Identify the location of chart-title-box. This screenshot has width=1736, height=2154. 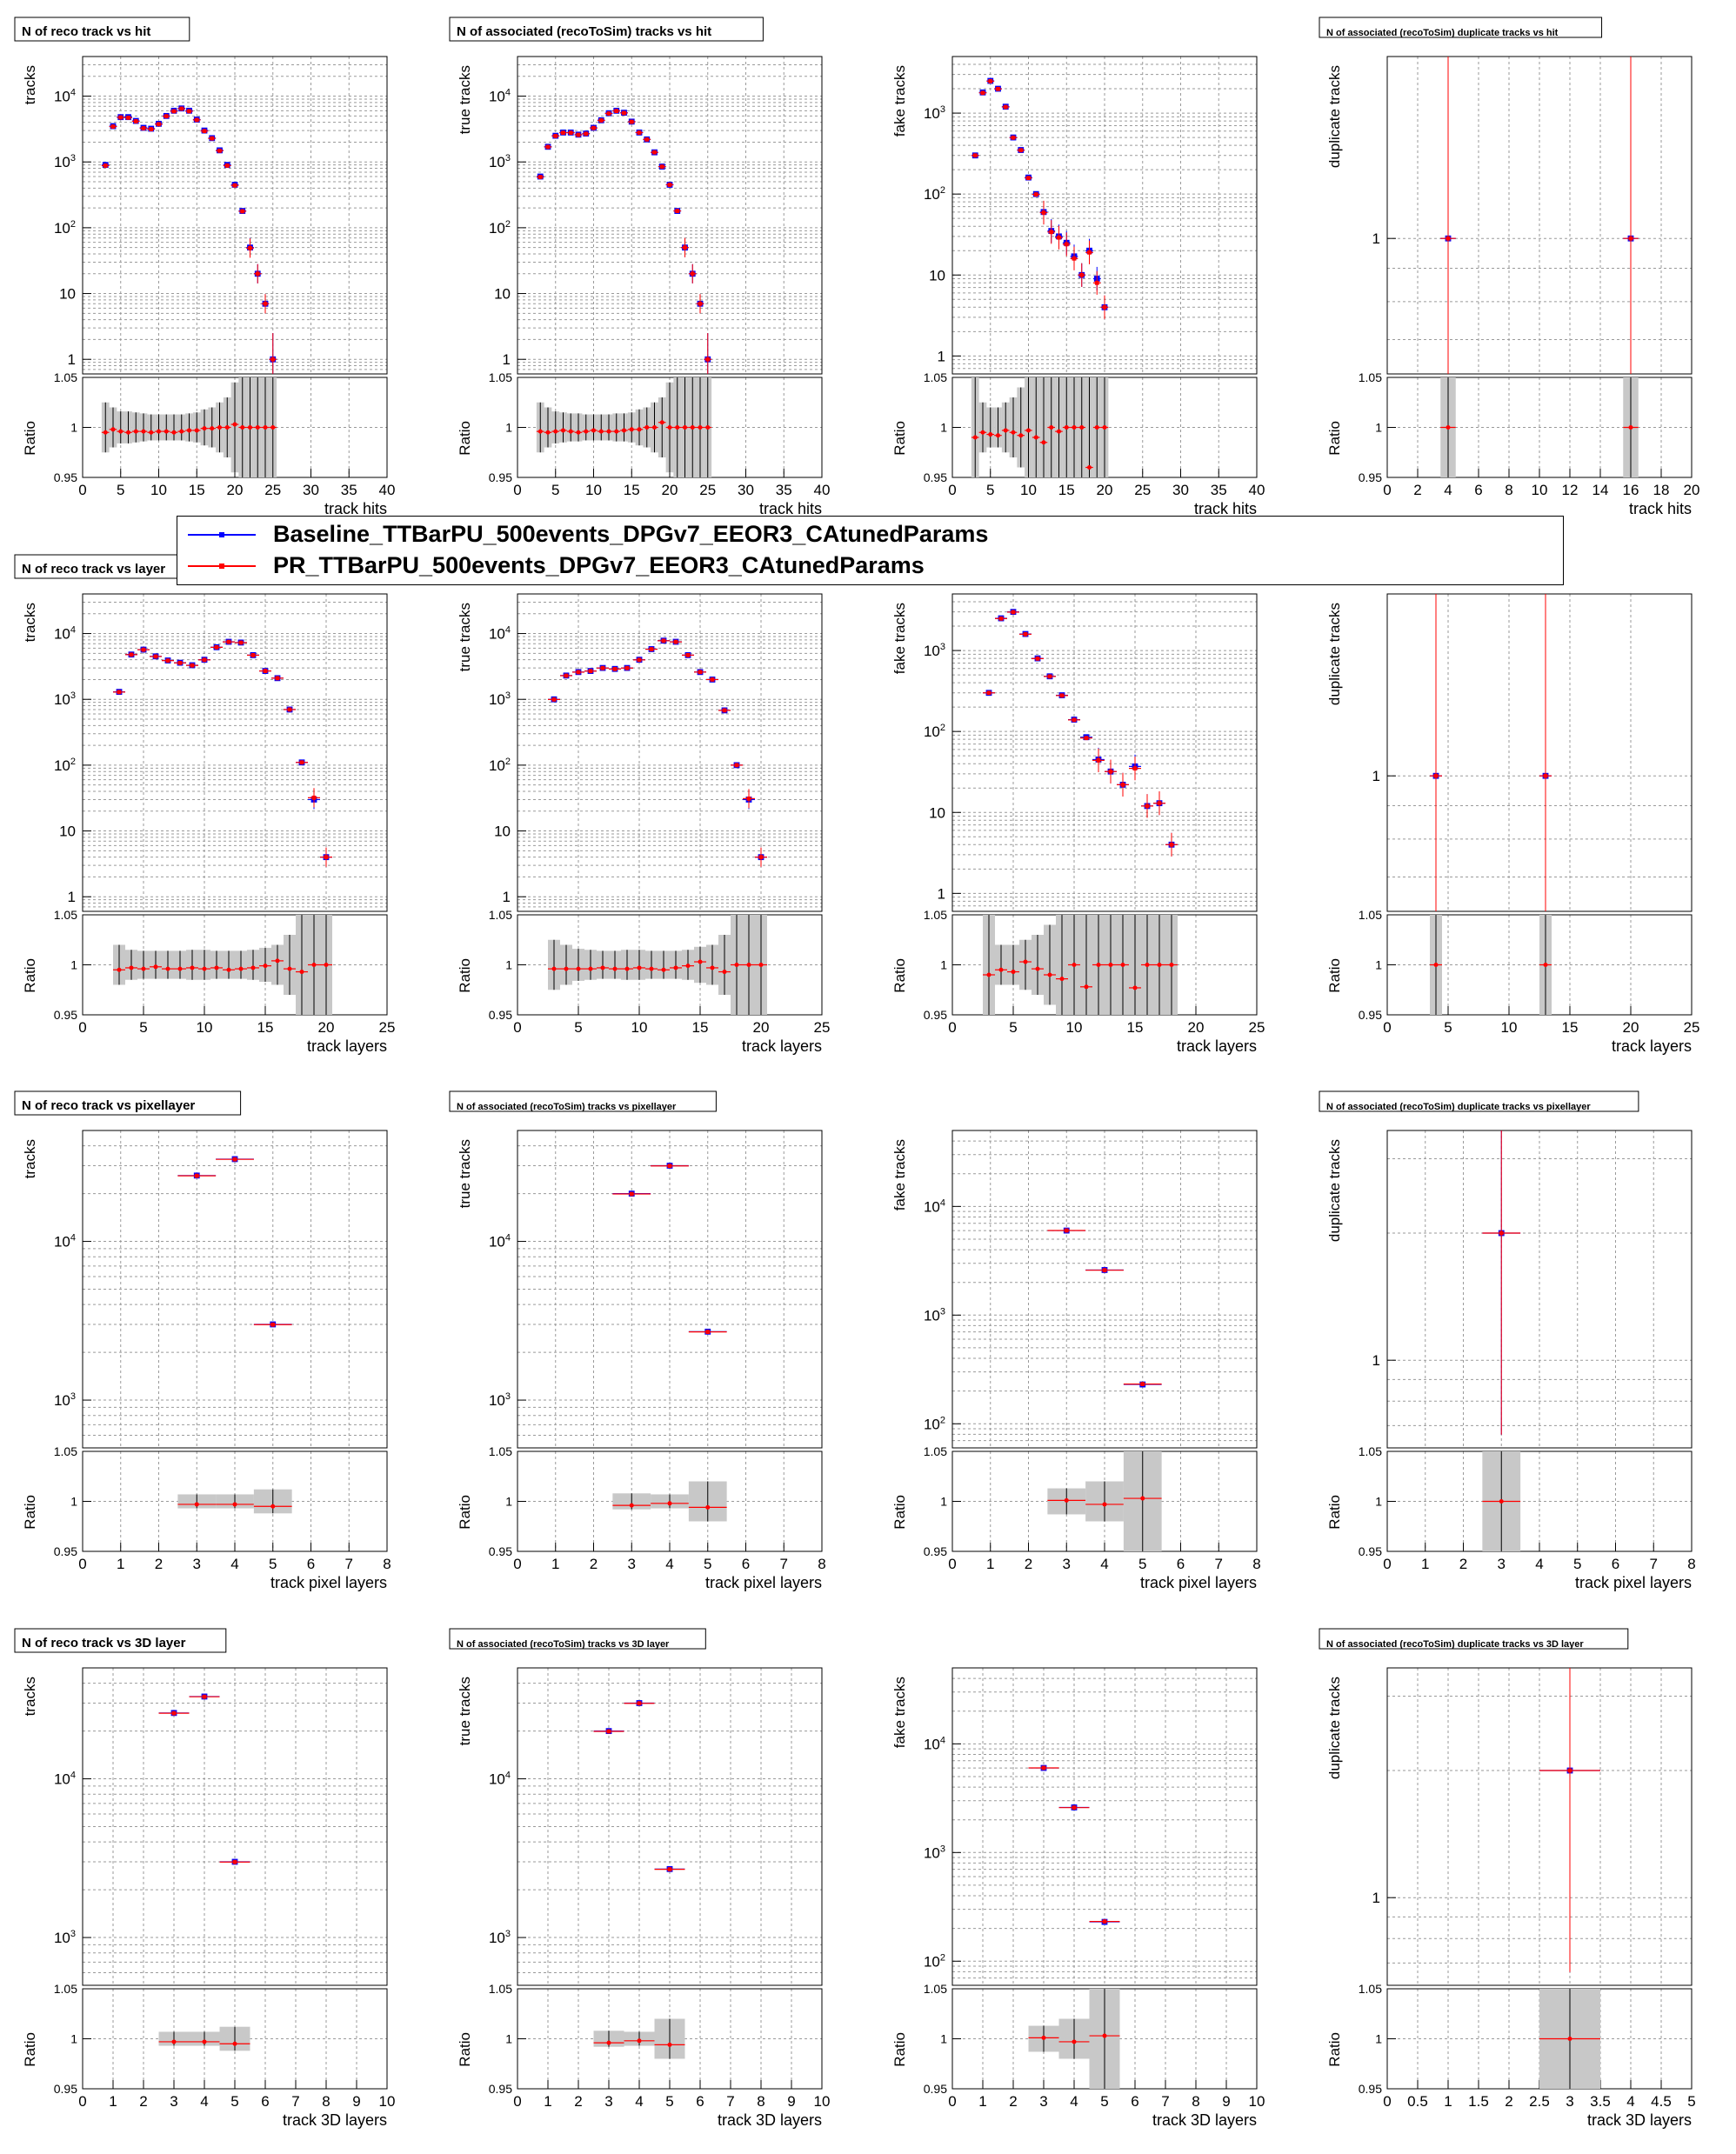
(102, 30).